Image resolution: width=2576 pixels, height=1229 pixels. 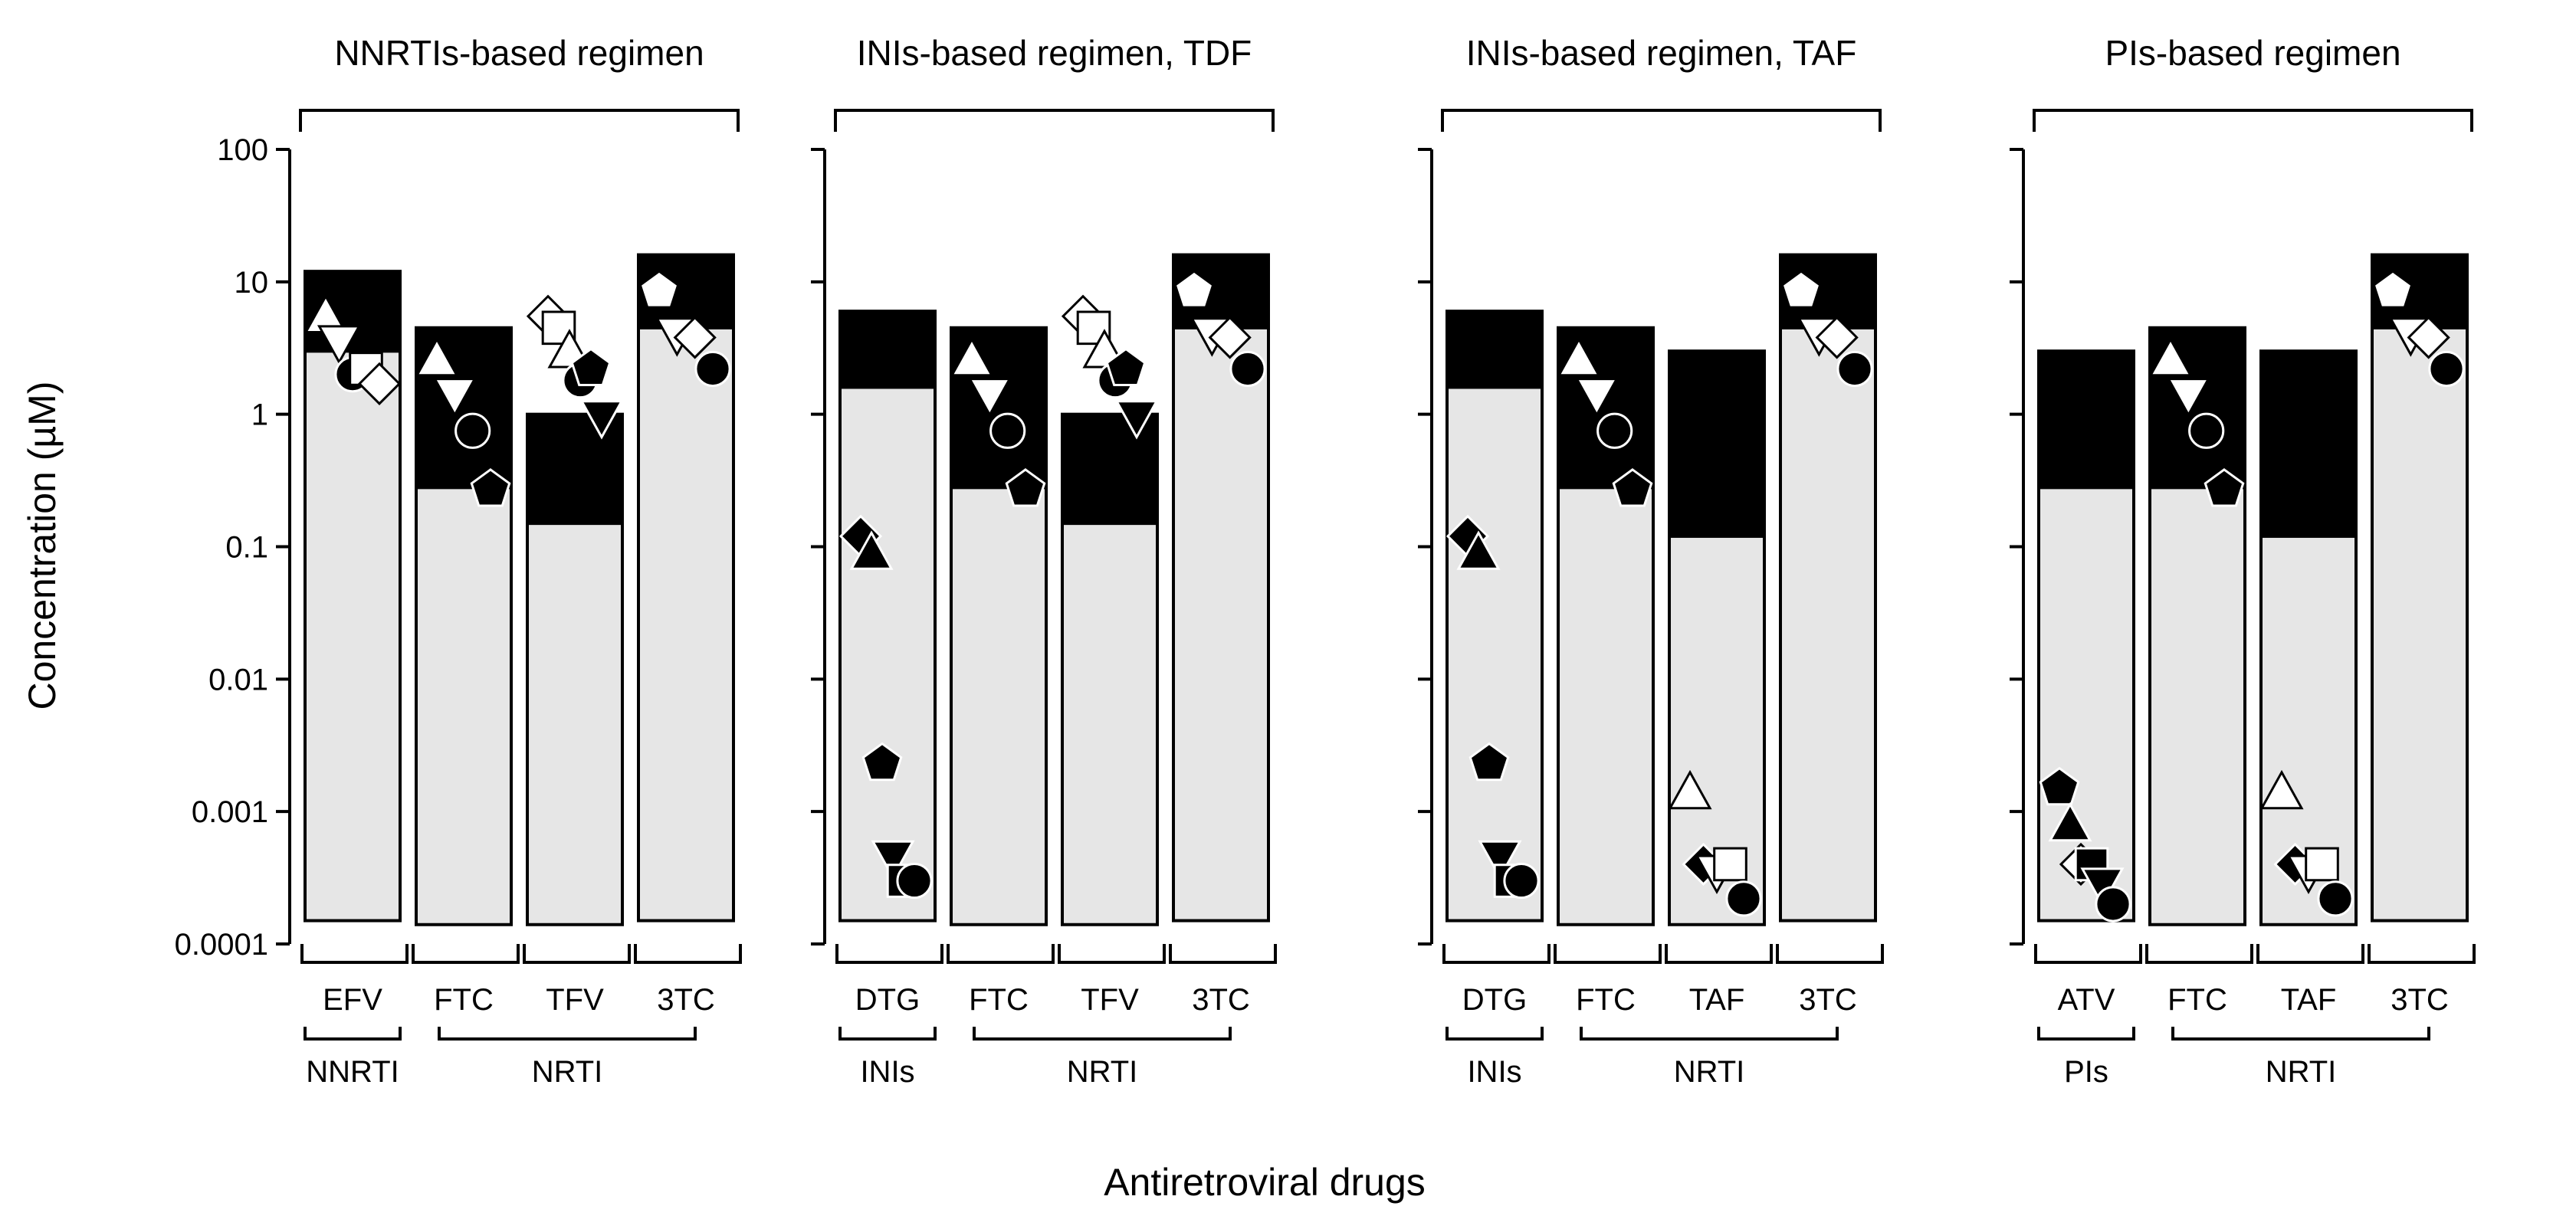 What do you see at coordinates (2322, 864) in the screenshot?
I see `marker-square` at bounding box center [2322, 864].